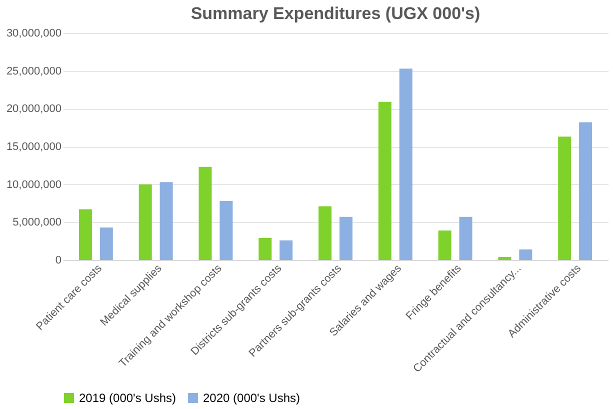 Image resolution: width=613 pixels, height=409 pixels. I want to click on y-tick-label: 25,000,000, so click(34, 71).